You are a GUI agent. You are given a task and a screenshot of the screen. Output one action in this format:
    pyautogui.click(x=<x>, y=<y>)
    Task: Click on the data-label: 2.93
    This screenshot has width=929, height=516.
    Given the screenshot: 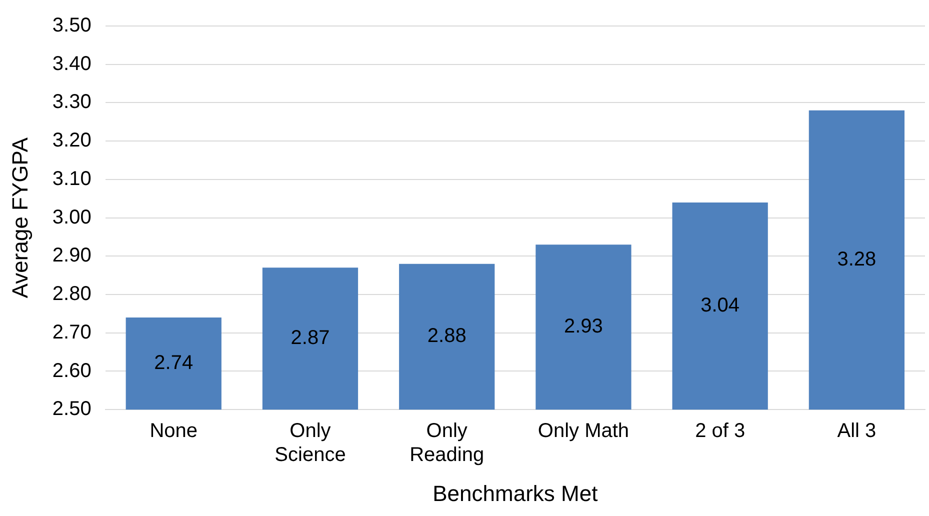 What is the action you would take?
    pyautogui.click(x=583, y=327)
    